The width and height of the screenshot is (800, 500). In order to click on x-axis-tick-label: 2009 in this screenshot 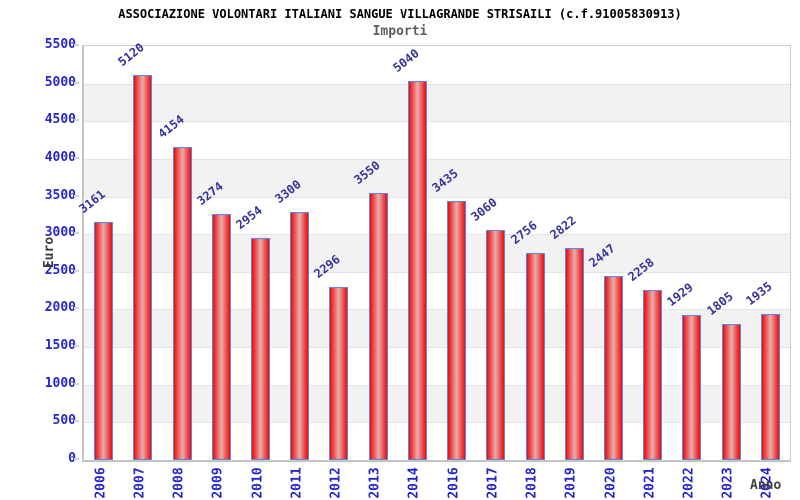, I will do `click(218, 483)`.